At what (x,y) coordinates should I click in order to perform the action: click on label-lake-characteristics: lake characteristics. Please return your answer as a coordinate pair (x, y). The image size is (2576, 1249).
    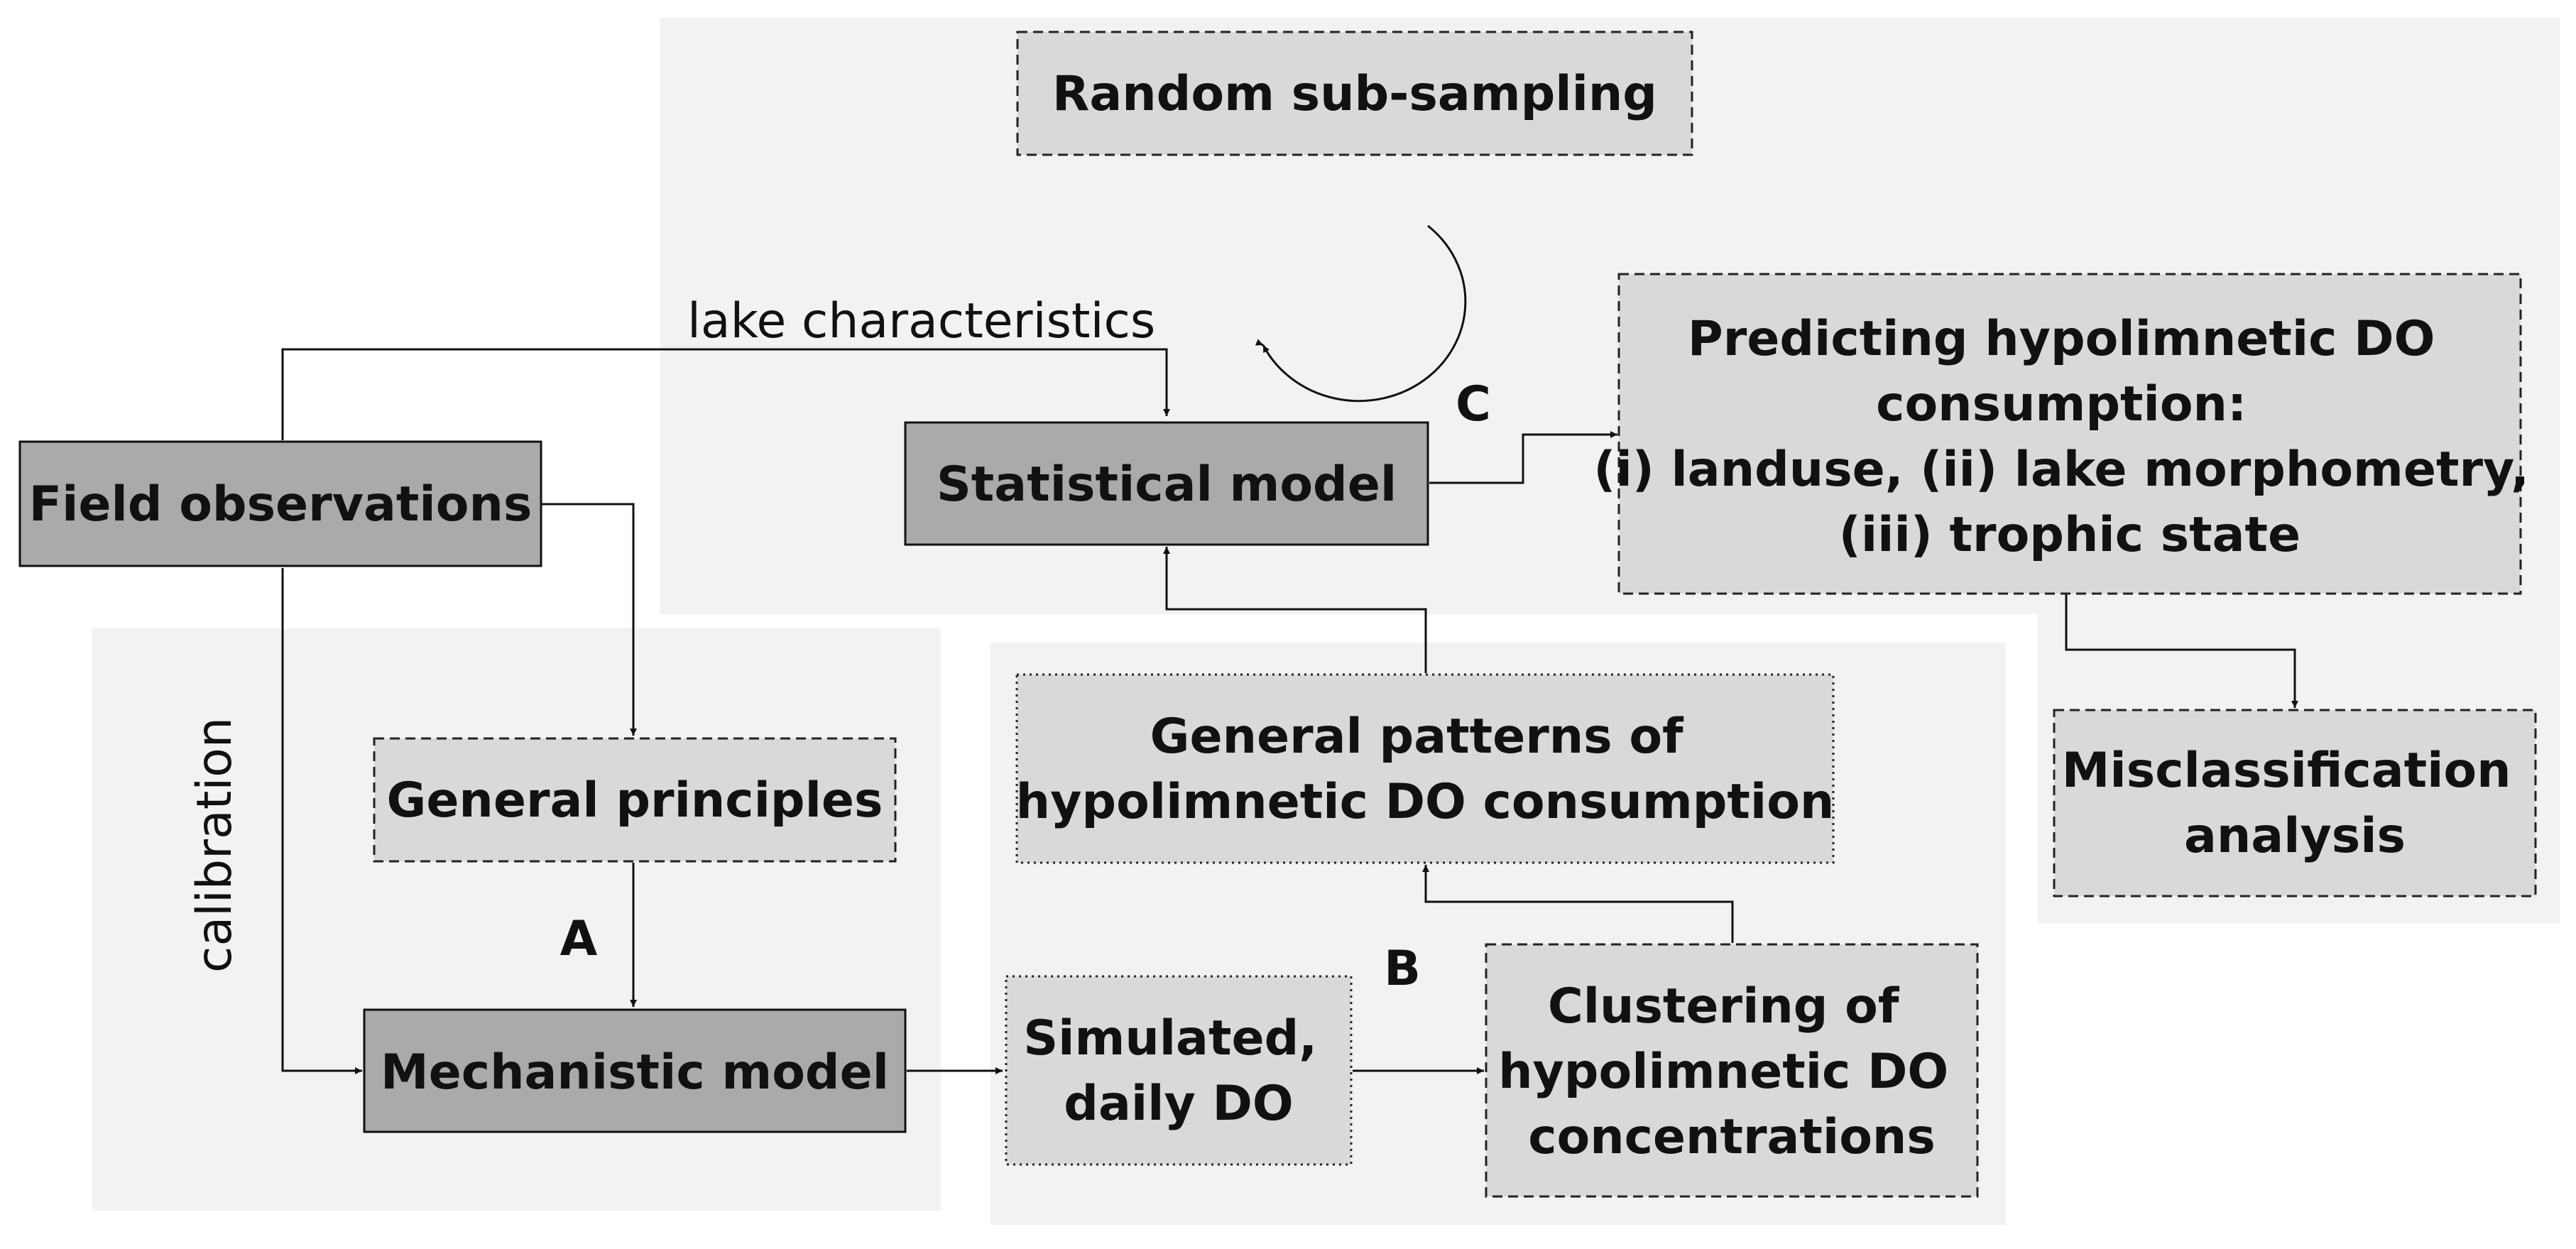
    Looking at the image, I should click on (921, 321).